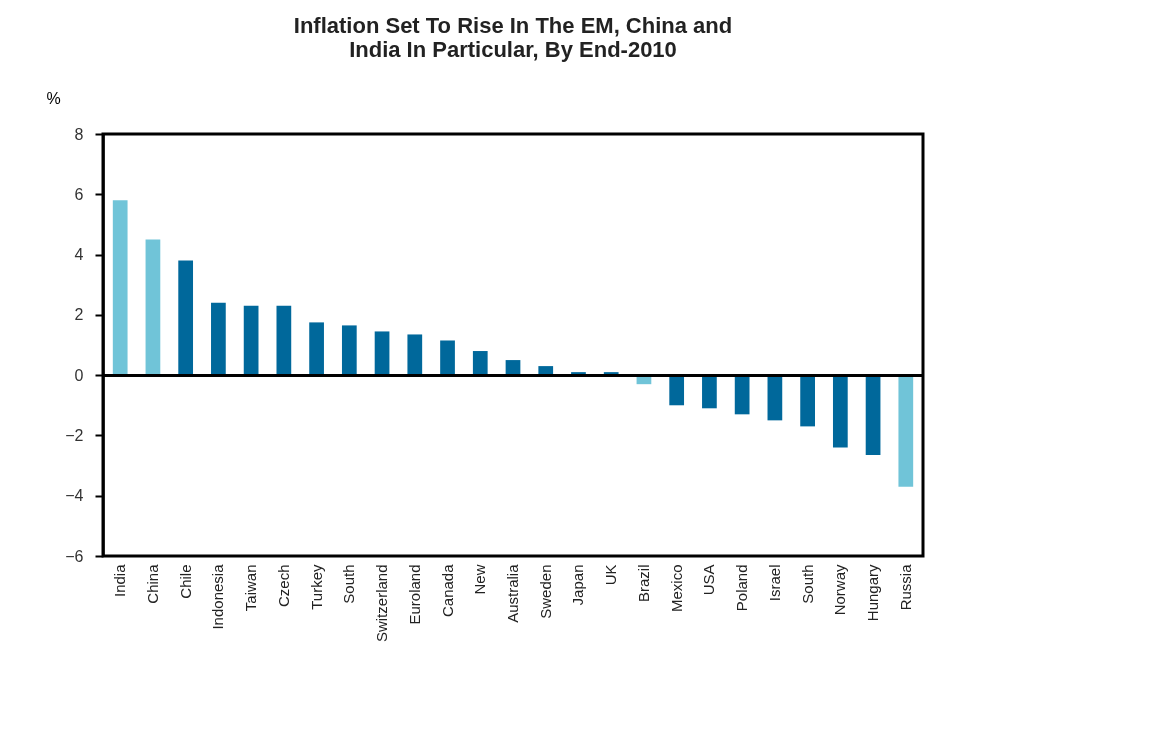 This screenshot has width=1172, height=756. I want to click on x-tick-label: Euroland, so click(414, 594).